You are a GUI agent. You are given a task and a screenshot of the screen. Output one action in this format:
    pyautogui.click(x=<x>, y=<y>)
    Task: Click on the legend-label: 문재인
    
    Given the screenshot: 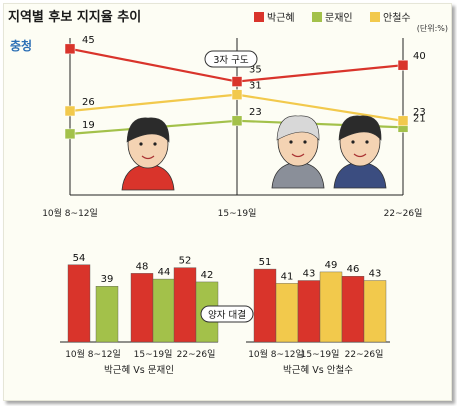 What is the action you would take?
    pyautogui.click(x=339, y=18)
    